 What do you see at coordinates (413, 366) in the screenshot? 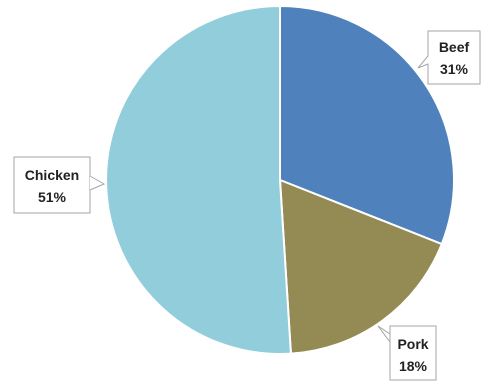
I see `data-label-pork-value: 18%` at bounding box center [413, 366].